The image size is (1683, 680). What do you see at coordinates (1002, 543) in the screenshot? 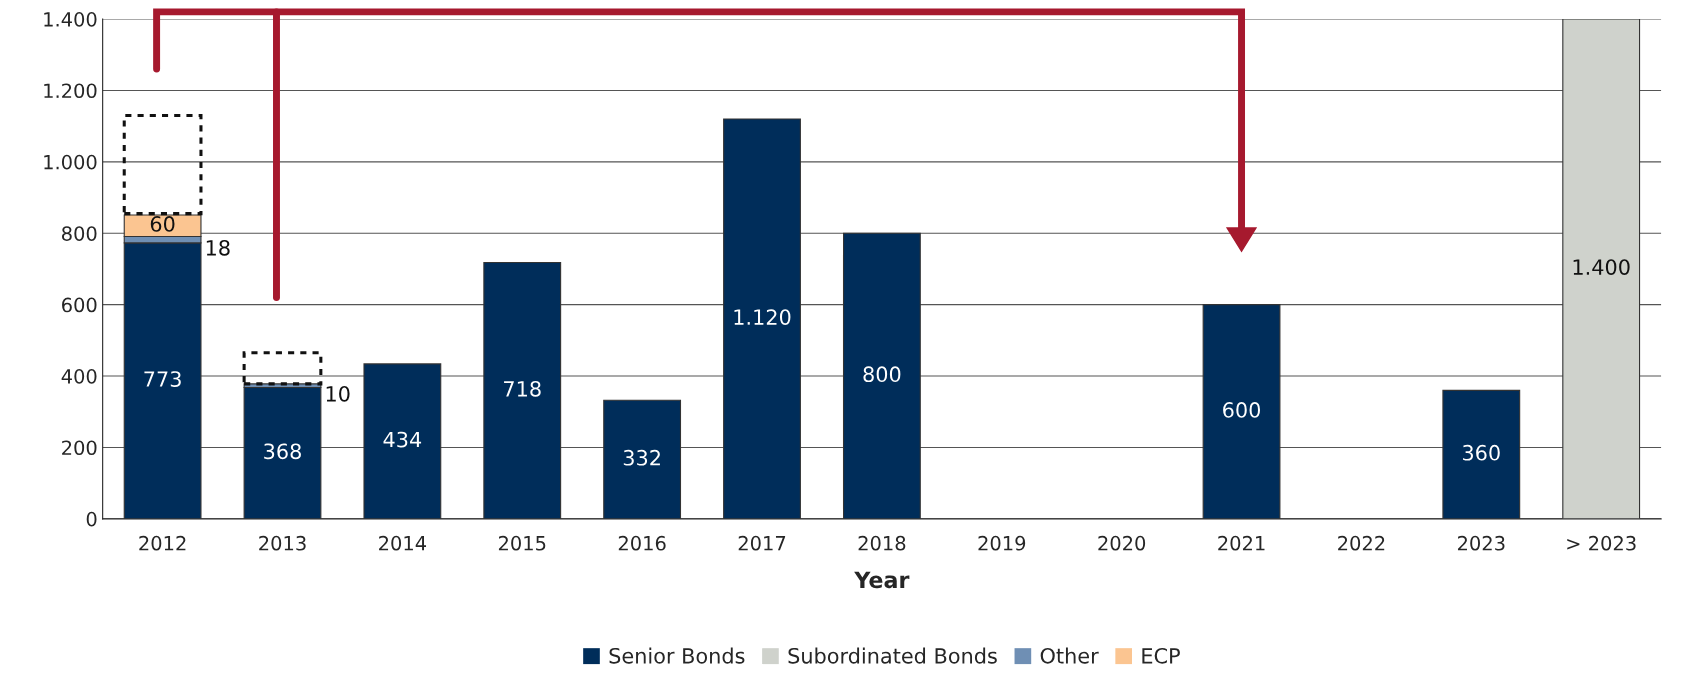
I see `x-tick-label: 2019` at bounding box center [1002, 543].